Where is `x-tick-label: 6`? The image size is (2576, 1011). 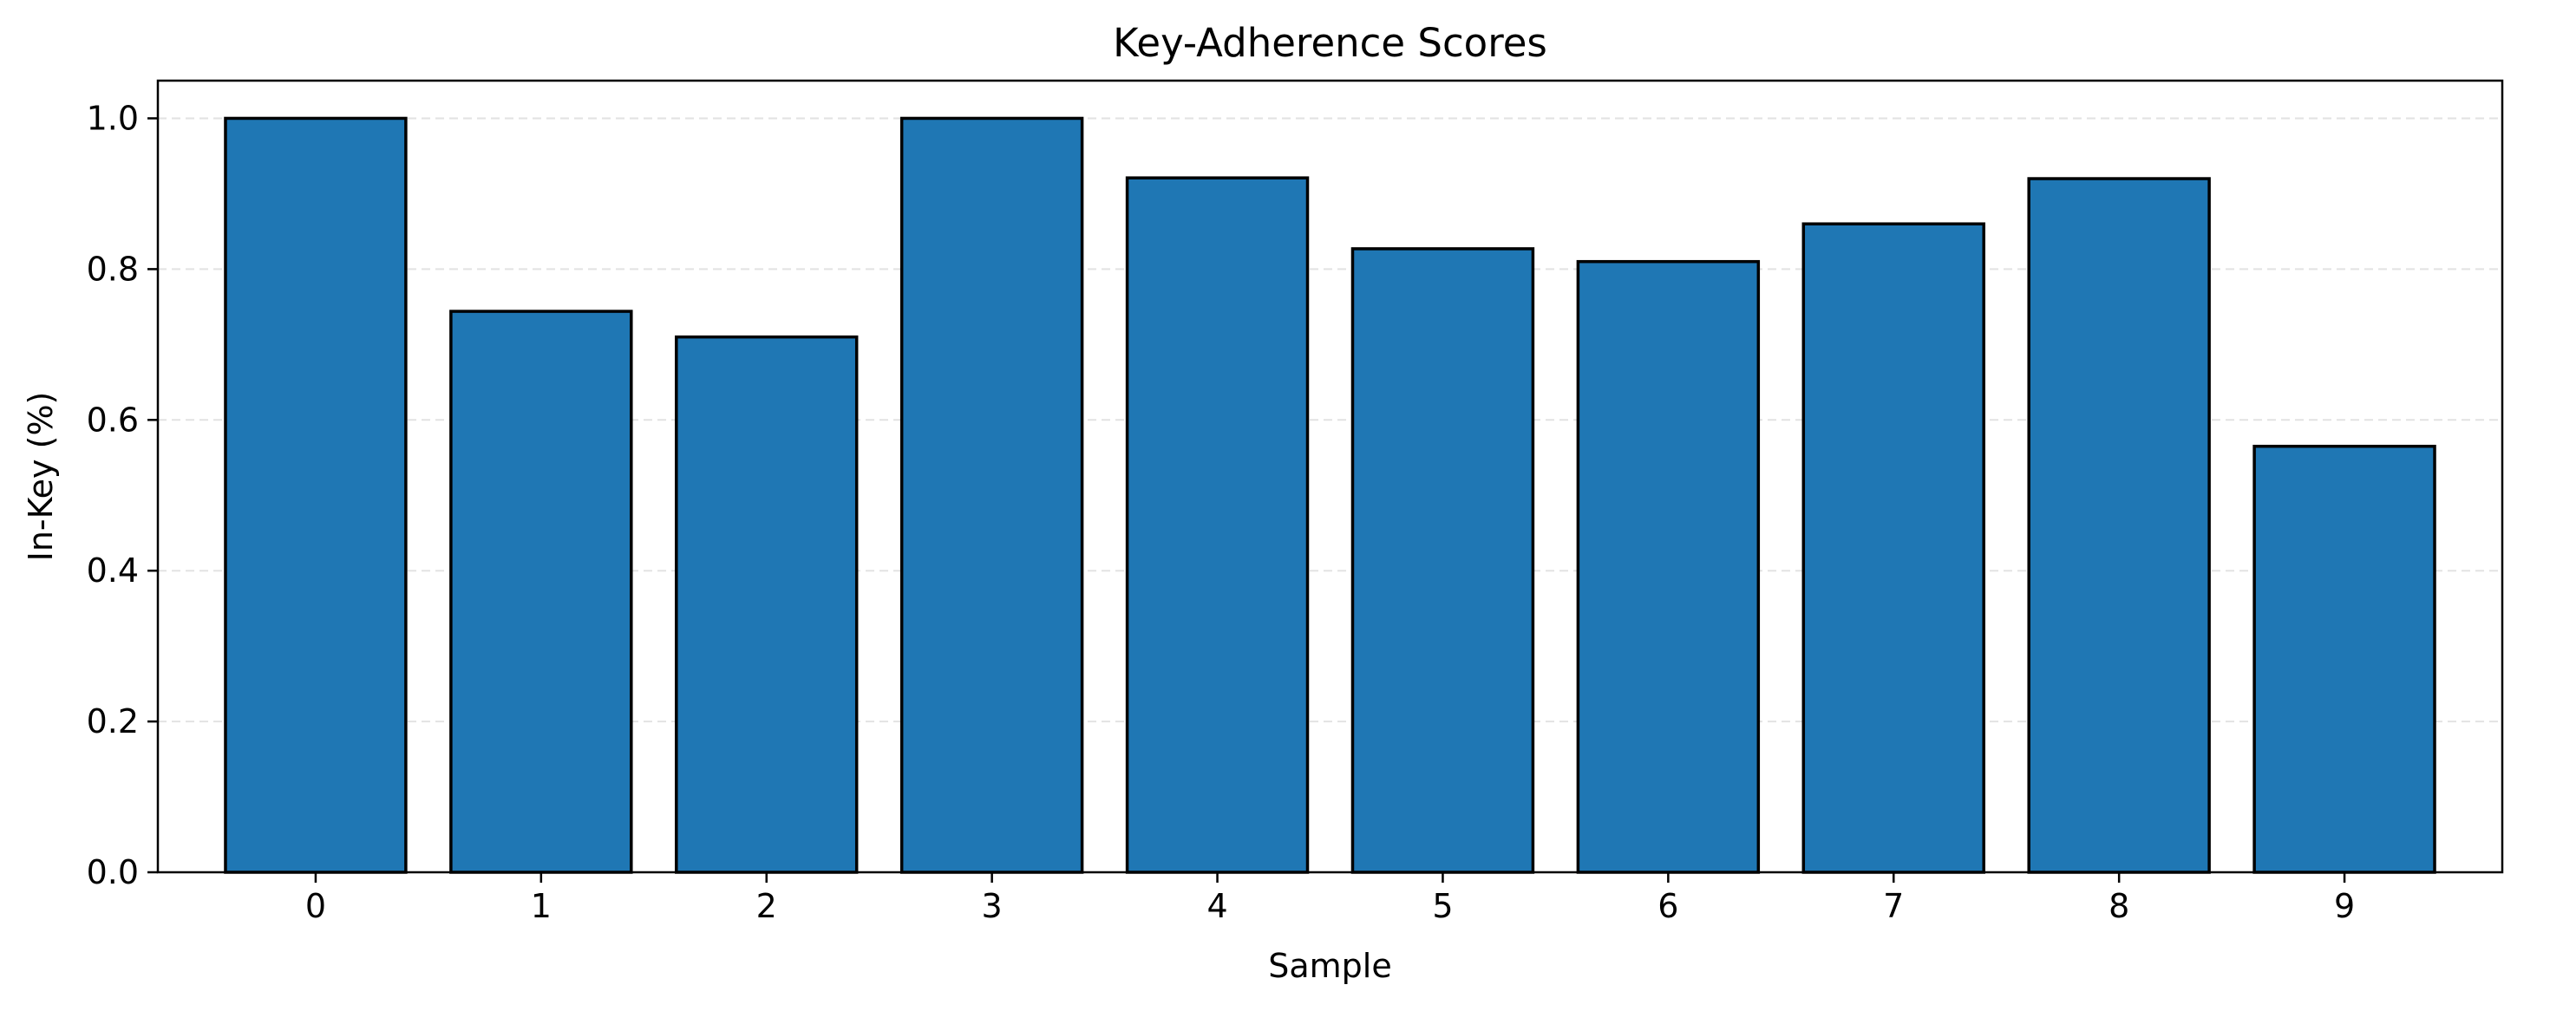
x-tick-label: 6 is located at coordinates (1667, 906).